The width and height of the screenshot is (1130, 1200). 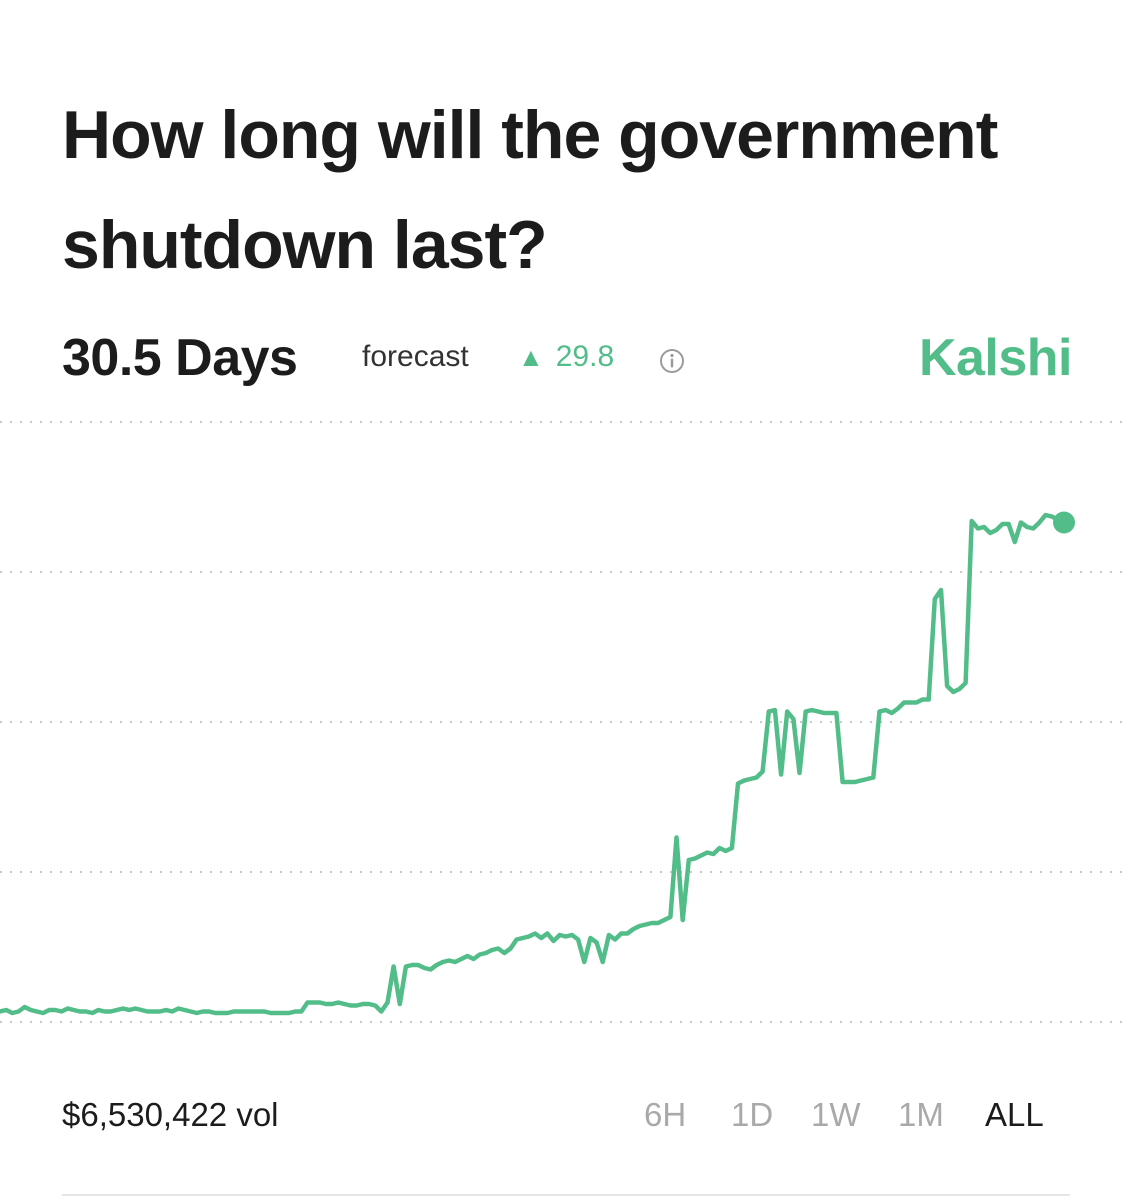 I want to click on brand-logo: Kalshi, so click(x=995, y=358).